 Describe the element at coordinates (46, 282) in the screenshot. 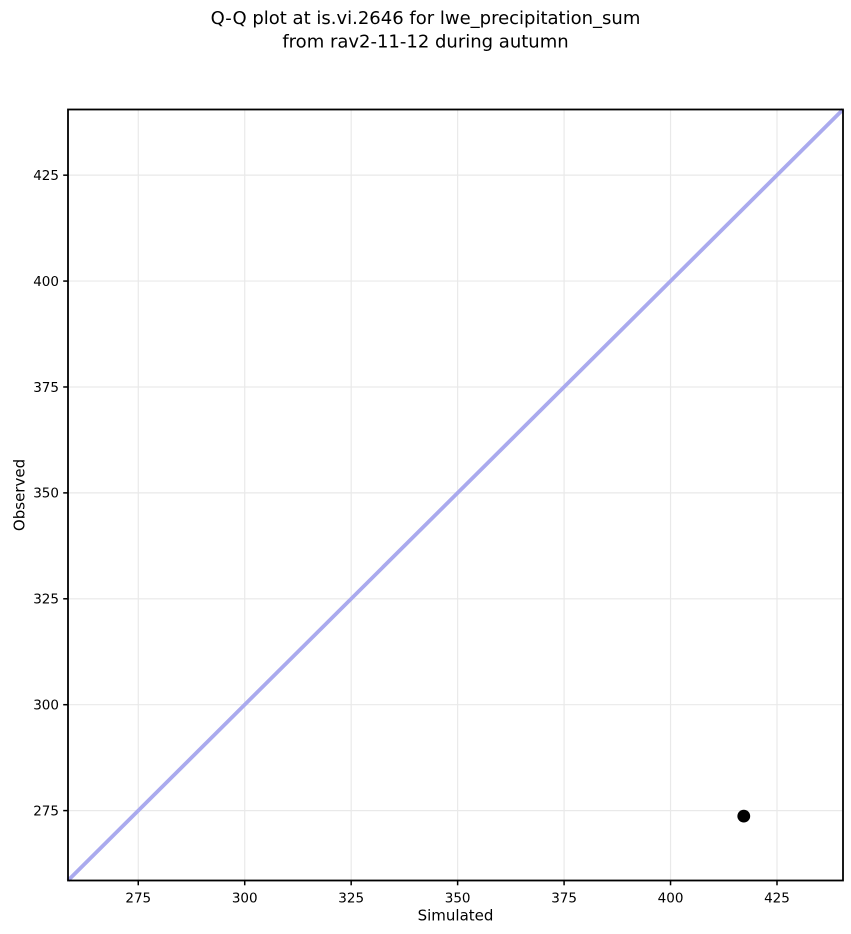

I see `y-tick-label: 400` at that location.